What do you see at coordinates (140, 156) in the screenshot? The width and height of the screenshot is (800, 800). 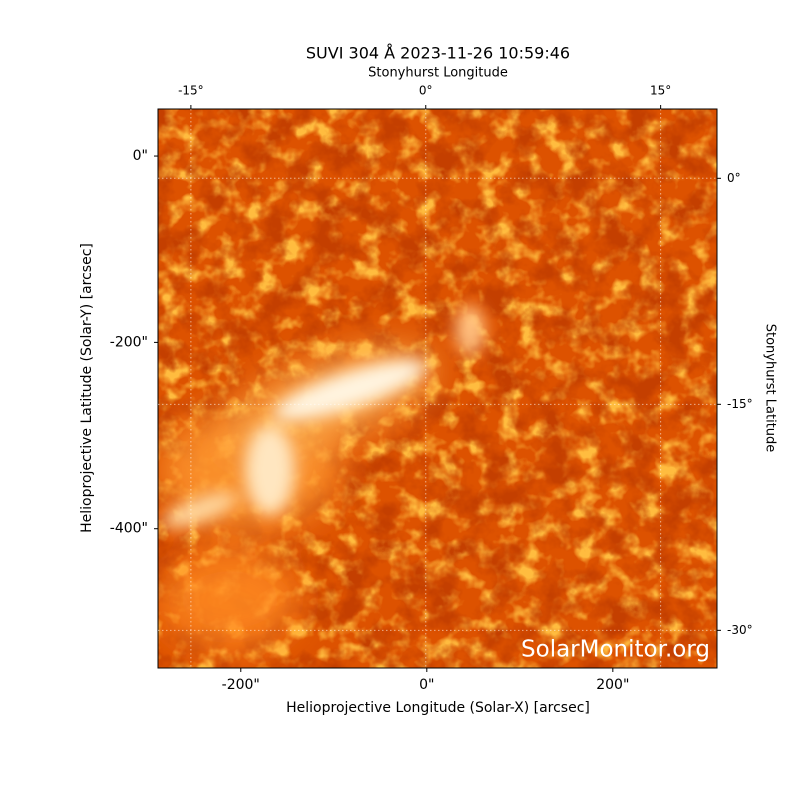 I see `y-tick-label: 0"` at bounding box center [140, 156].